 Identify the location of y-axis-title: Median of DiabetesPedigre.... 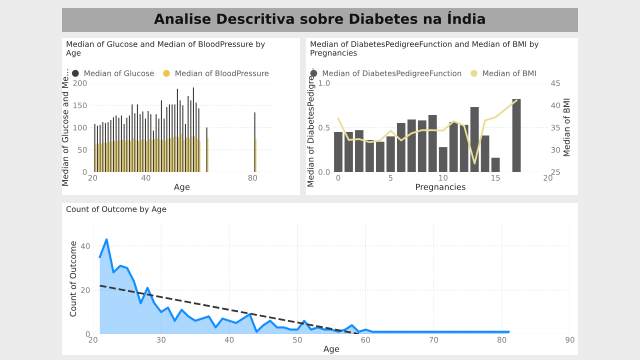
(311, 127).